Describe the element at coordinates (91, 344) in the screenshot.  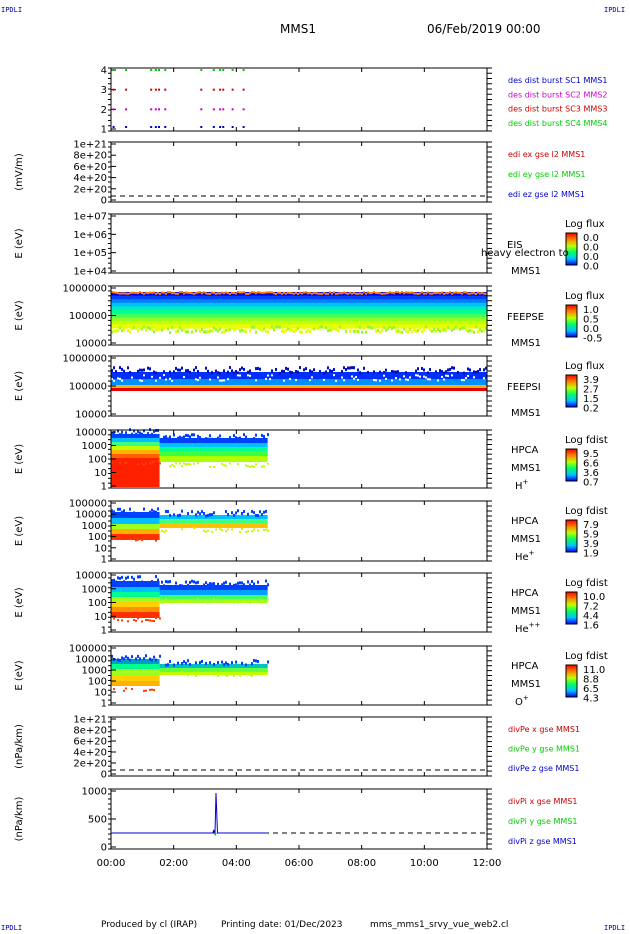
I see `y-tick-label: 10000` at that location.